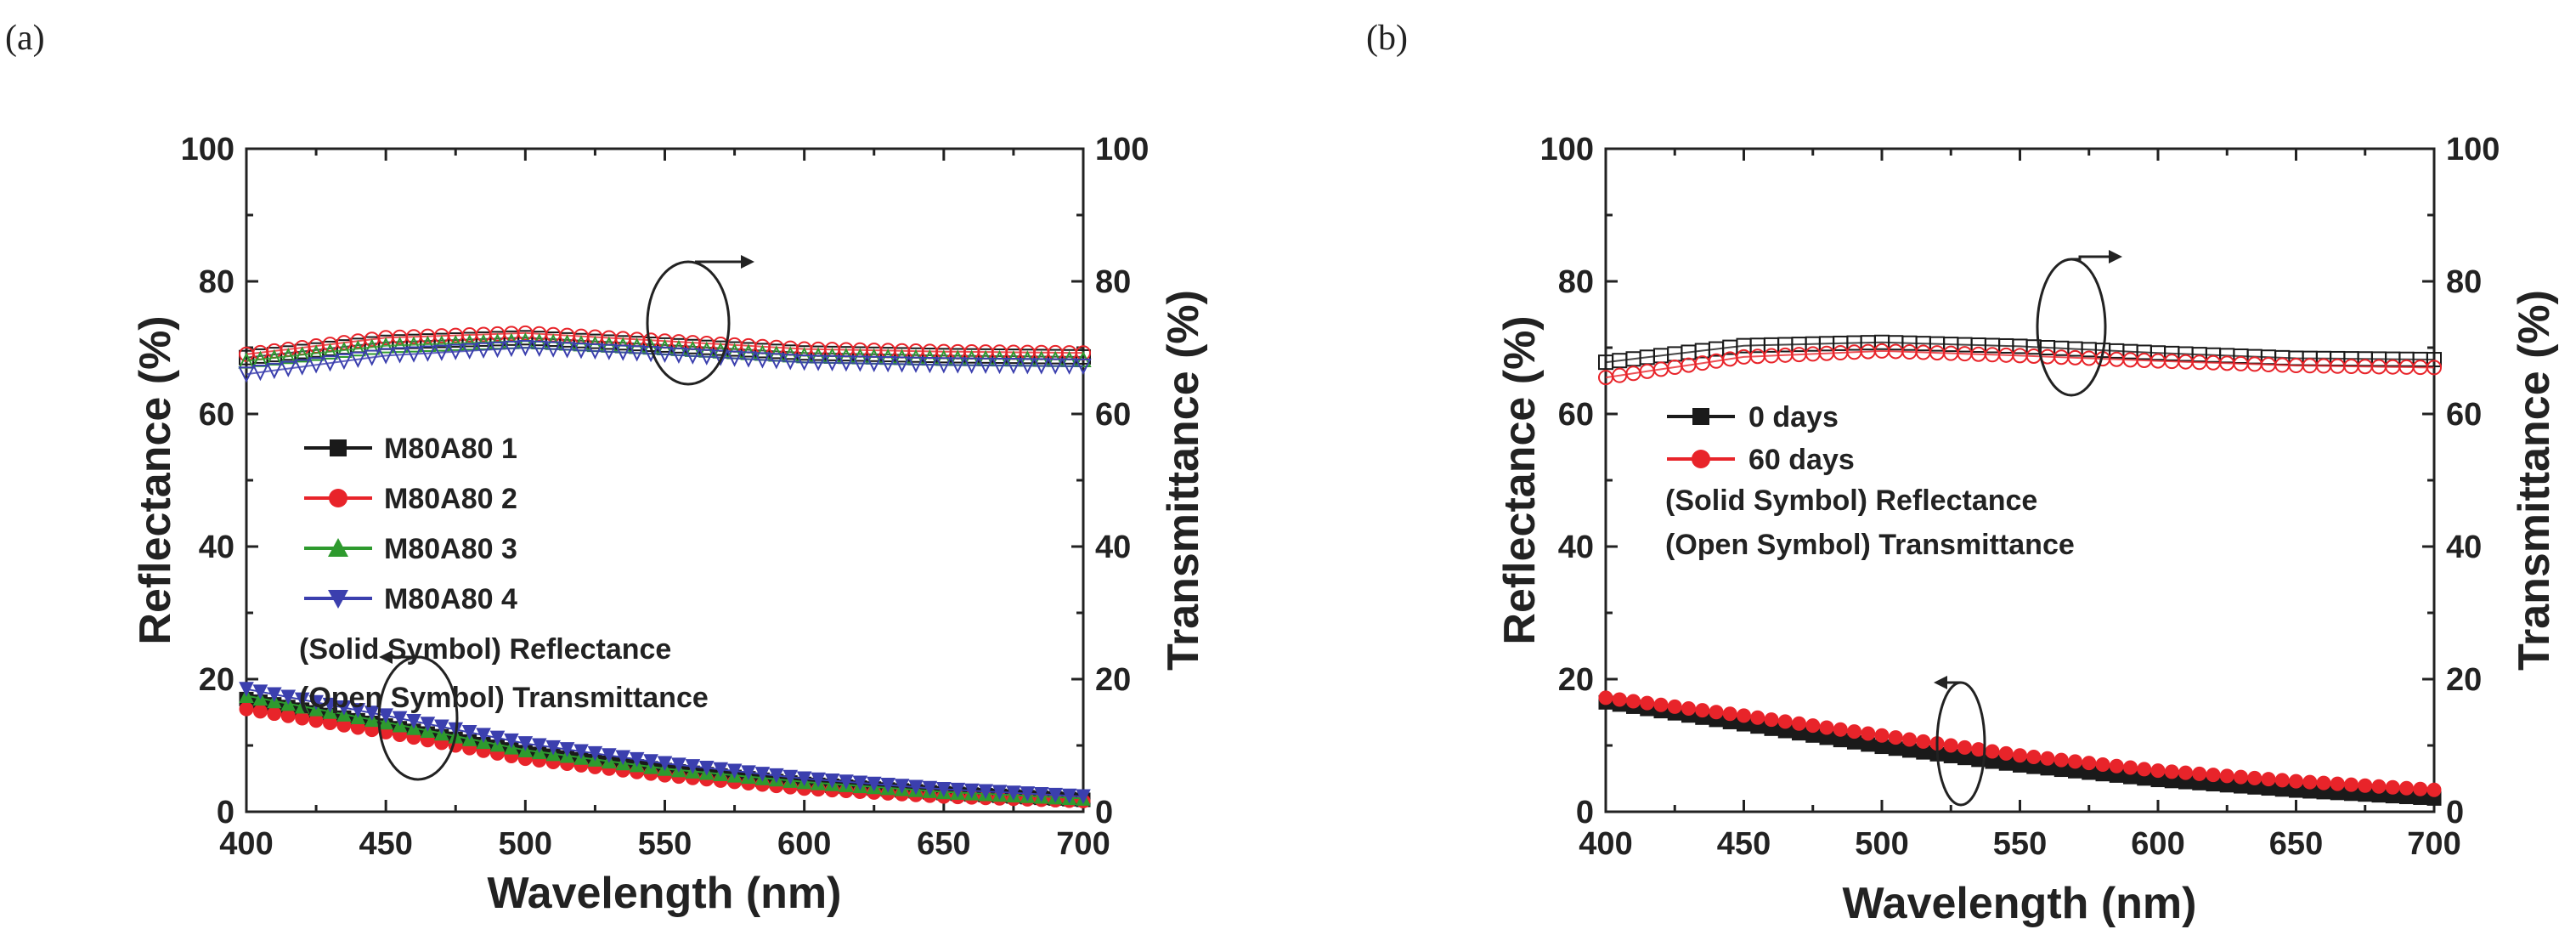 This screenshot has width=2576, height=935. I want to click on y-tick-label-left: 0, so click(1585, 812).